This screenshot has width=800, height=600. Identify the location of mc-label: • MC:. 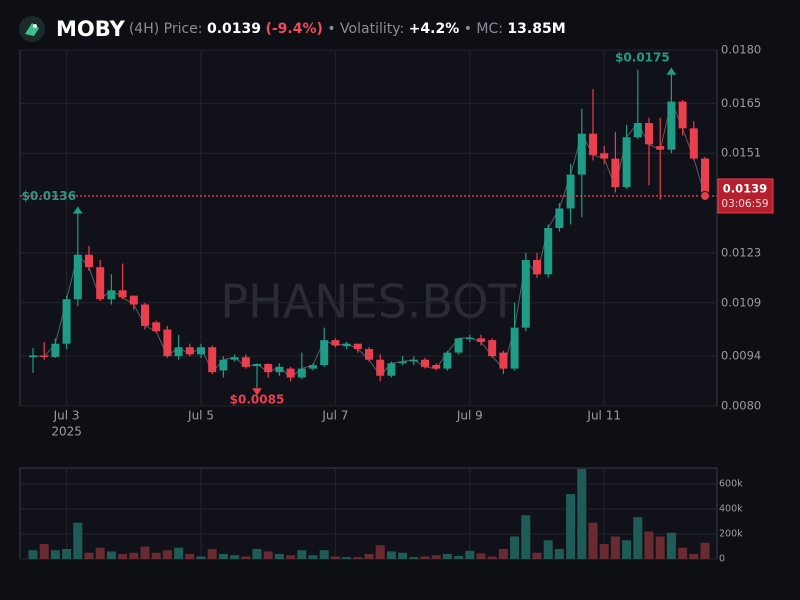
(483, 29).